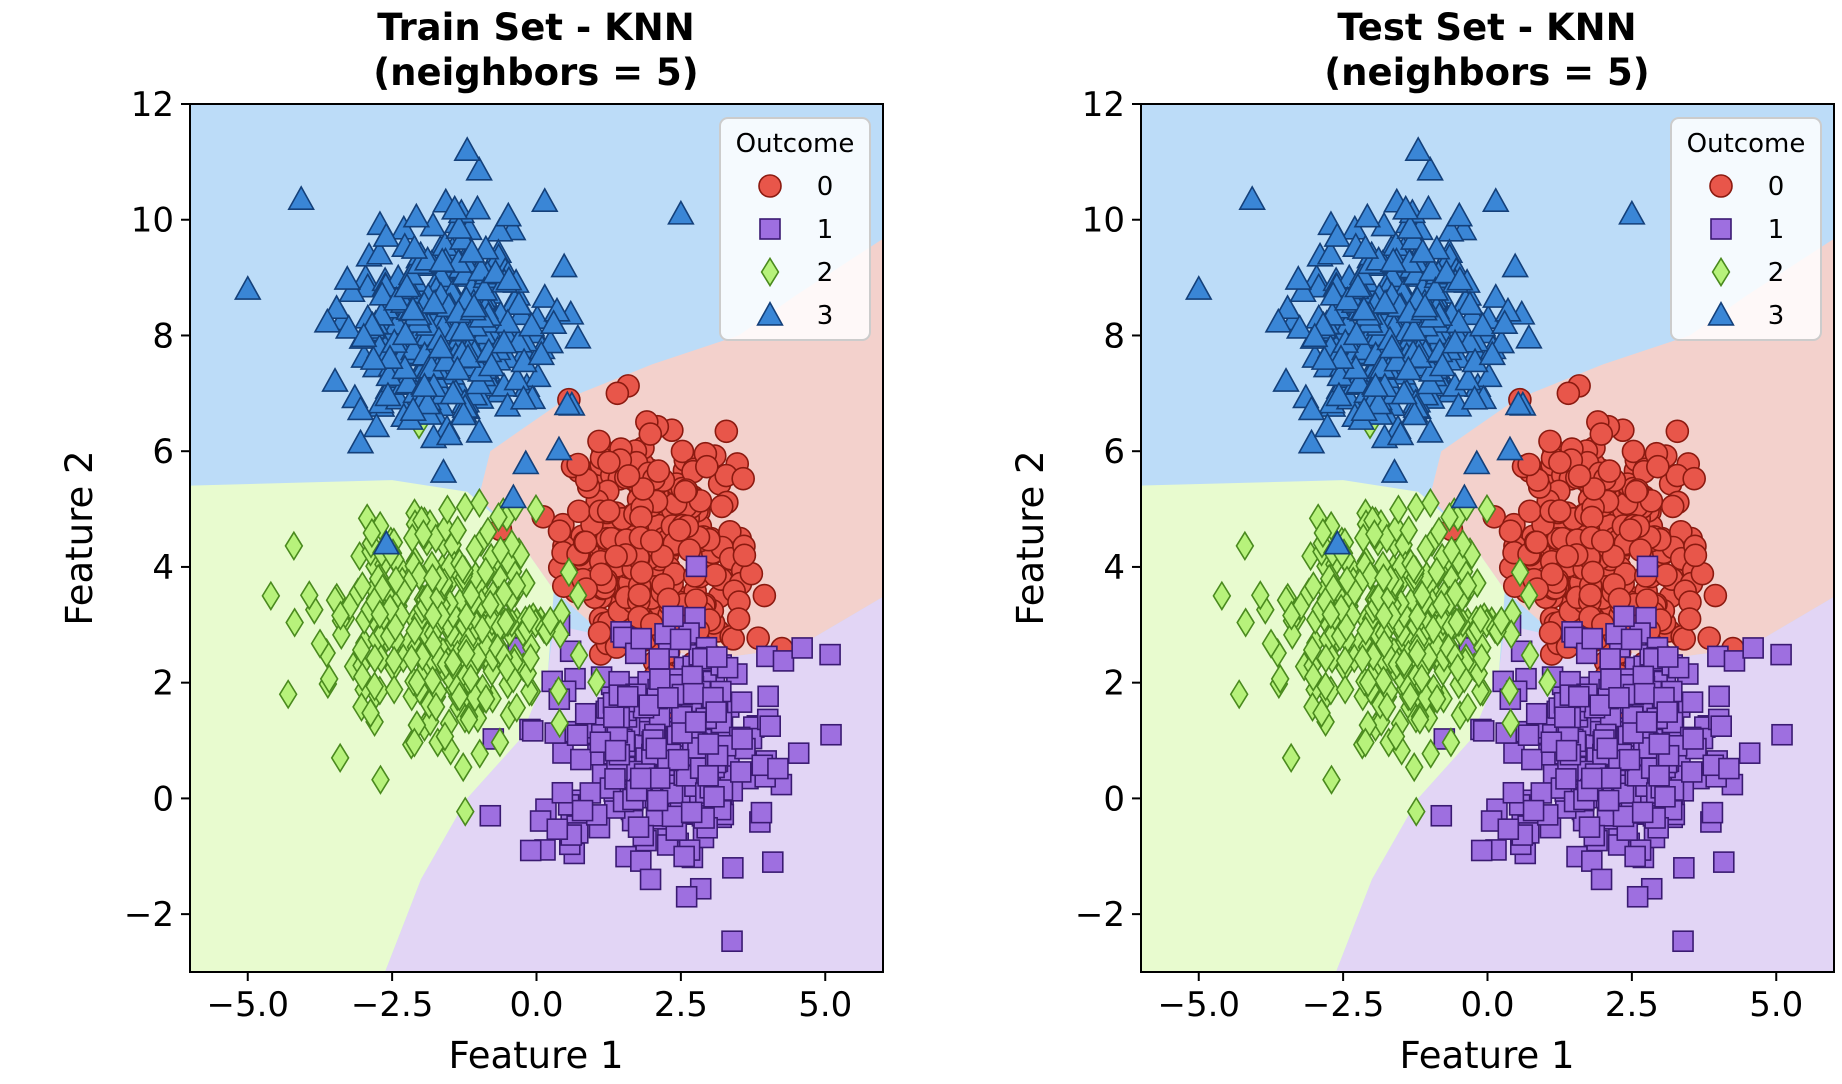 Image resolution: width=1842 pixels, height=1084 pixels. I want to click on train-y-axis-label: Feature 2, so click(79, 537).